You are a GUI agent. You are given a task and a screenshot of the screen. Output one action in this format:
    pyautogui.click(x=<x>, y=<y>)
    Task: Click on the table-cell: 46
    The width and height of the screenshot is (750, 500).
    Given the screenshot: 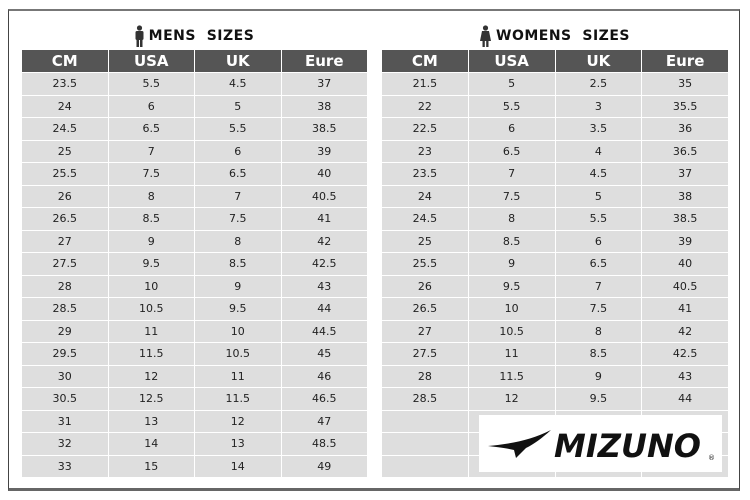 What is the action you would take?
    pyautogui.click(x=324, y=376)
    